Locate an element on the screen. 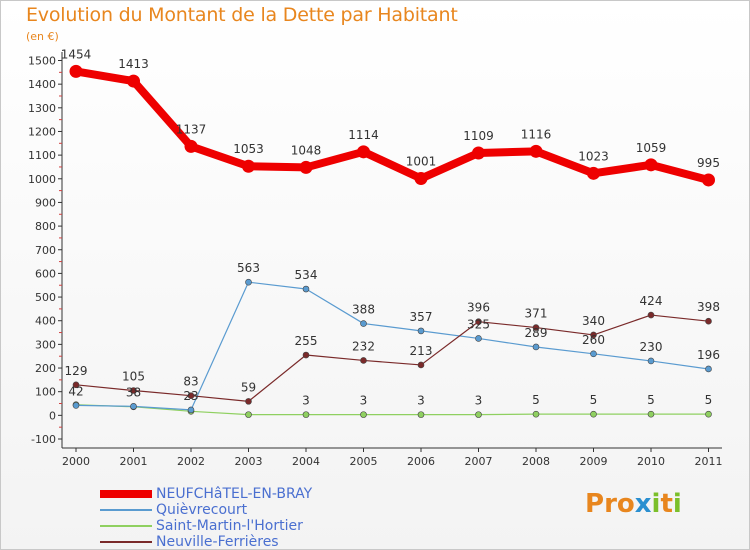 This screenshot has height=550, width=750. y-tick-label: 100 is located at coordinates (45, 392).